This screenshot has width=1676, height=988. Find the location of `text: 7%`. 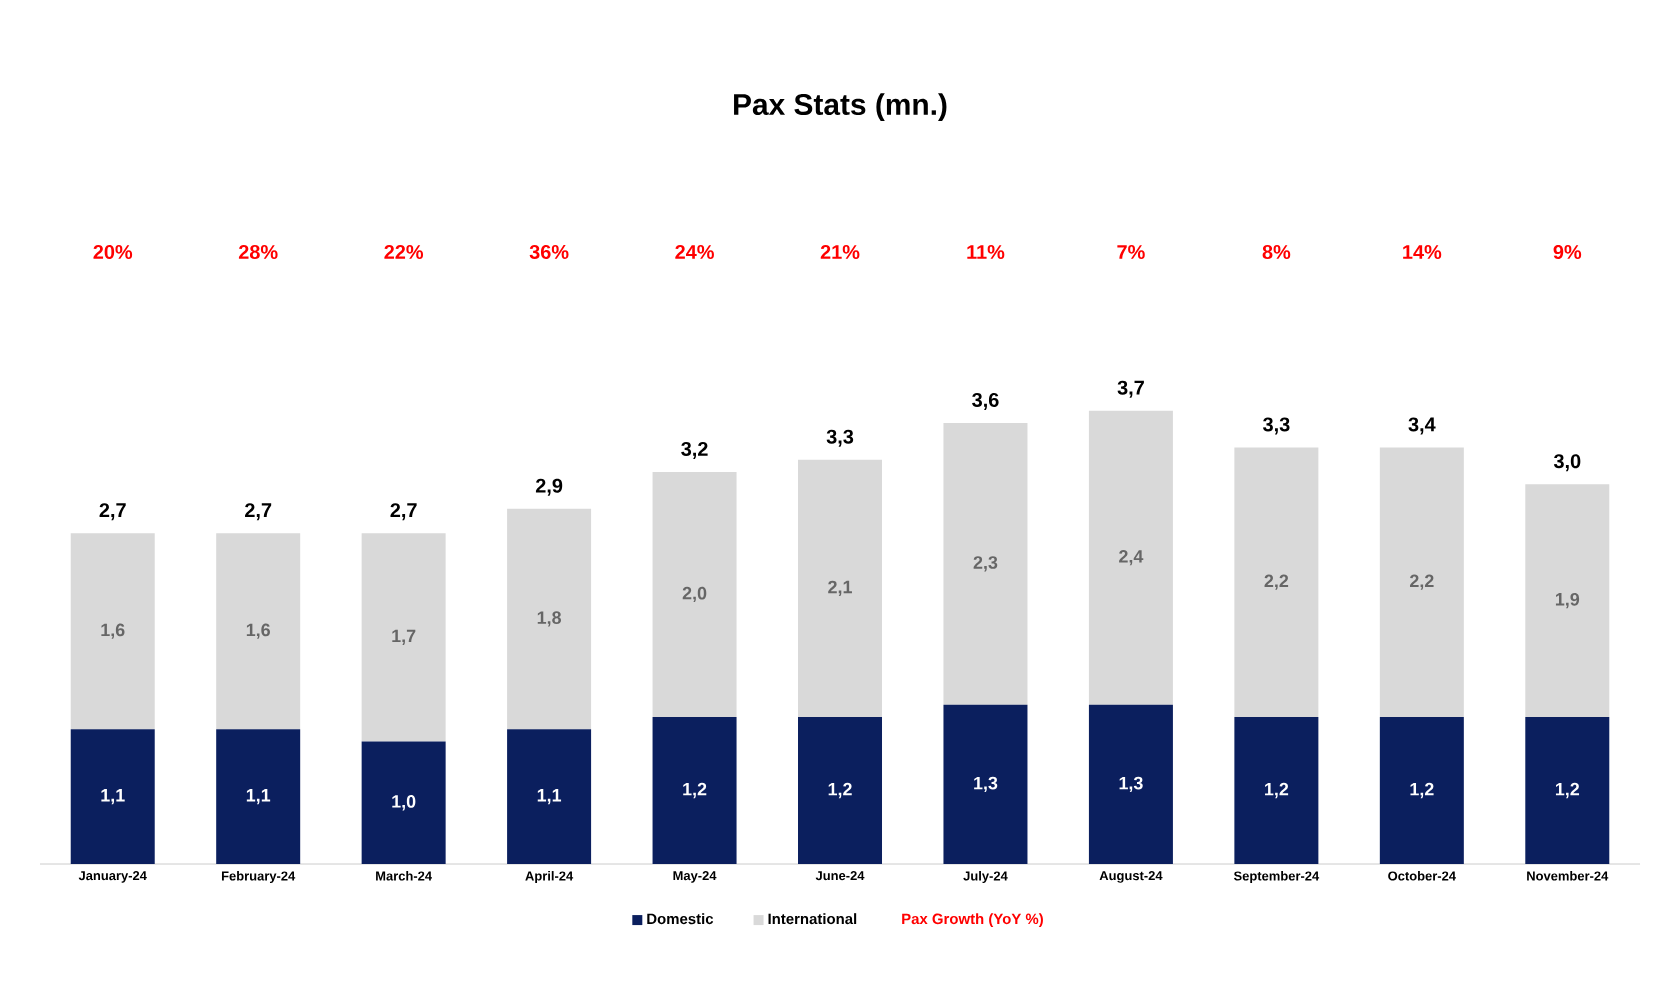

text: 7% is located at coordinates (1131, 251).